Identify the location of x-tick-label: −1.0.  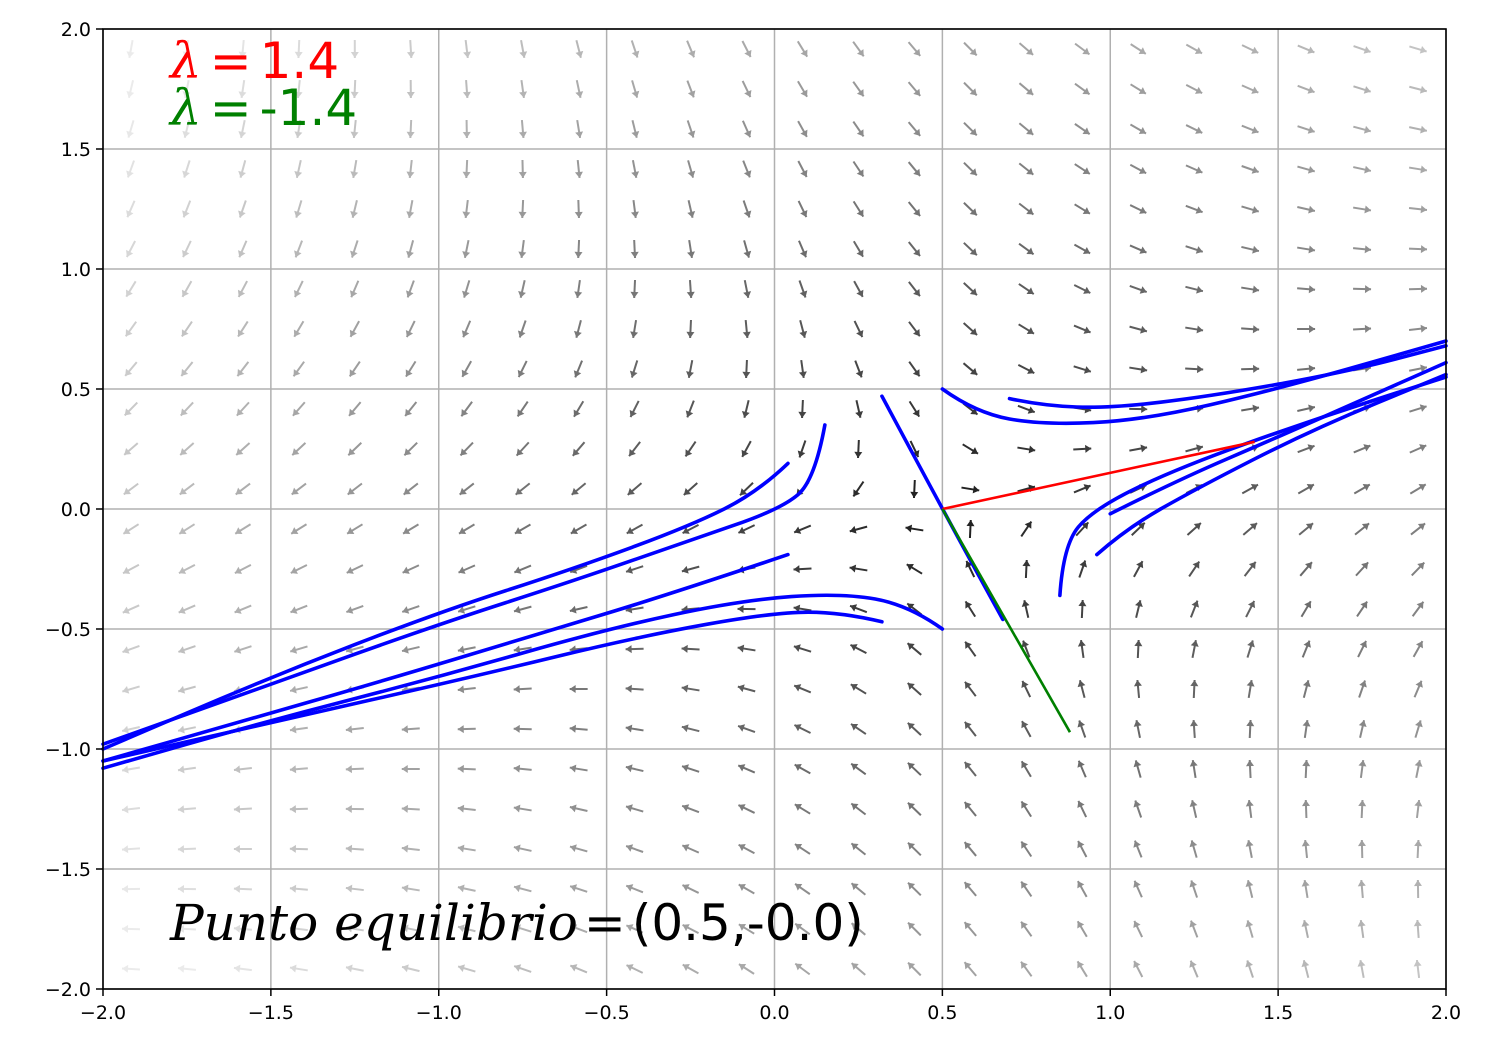
(439, 1013).